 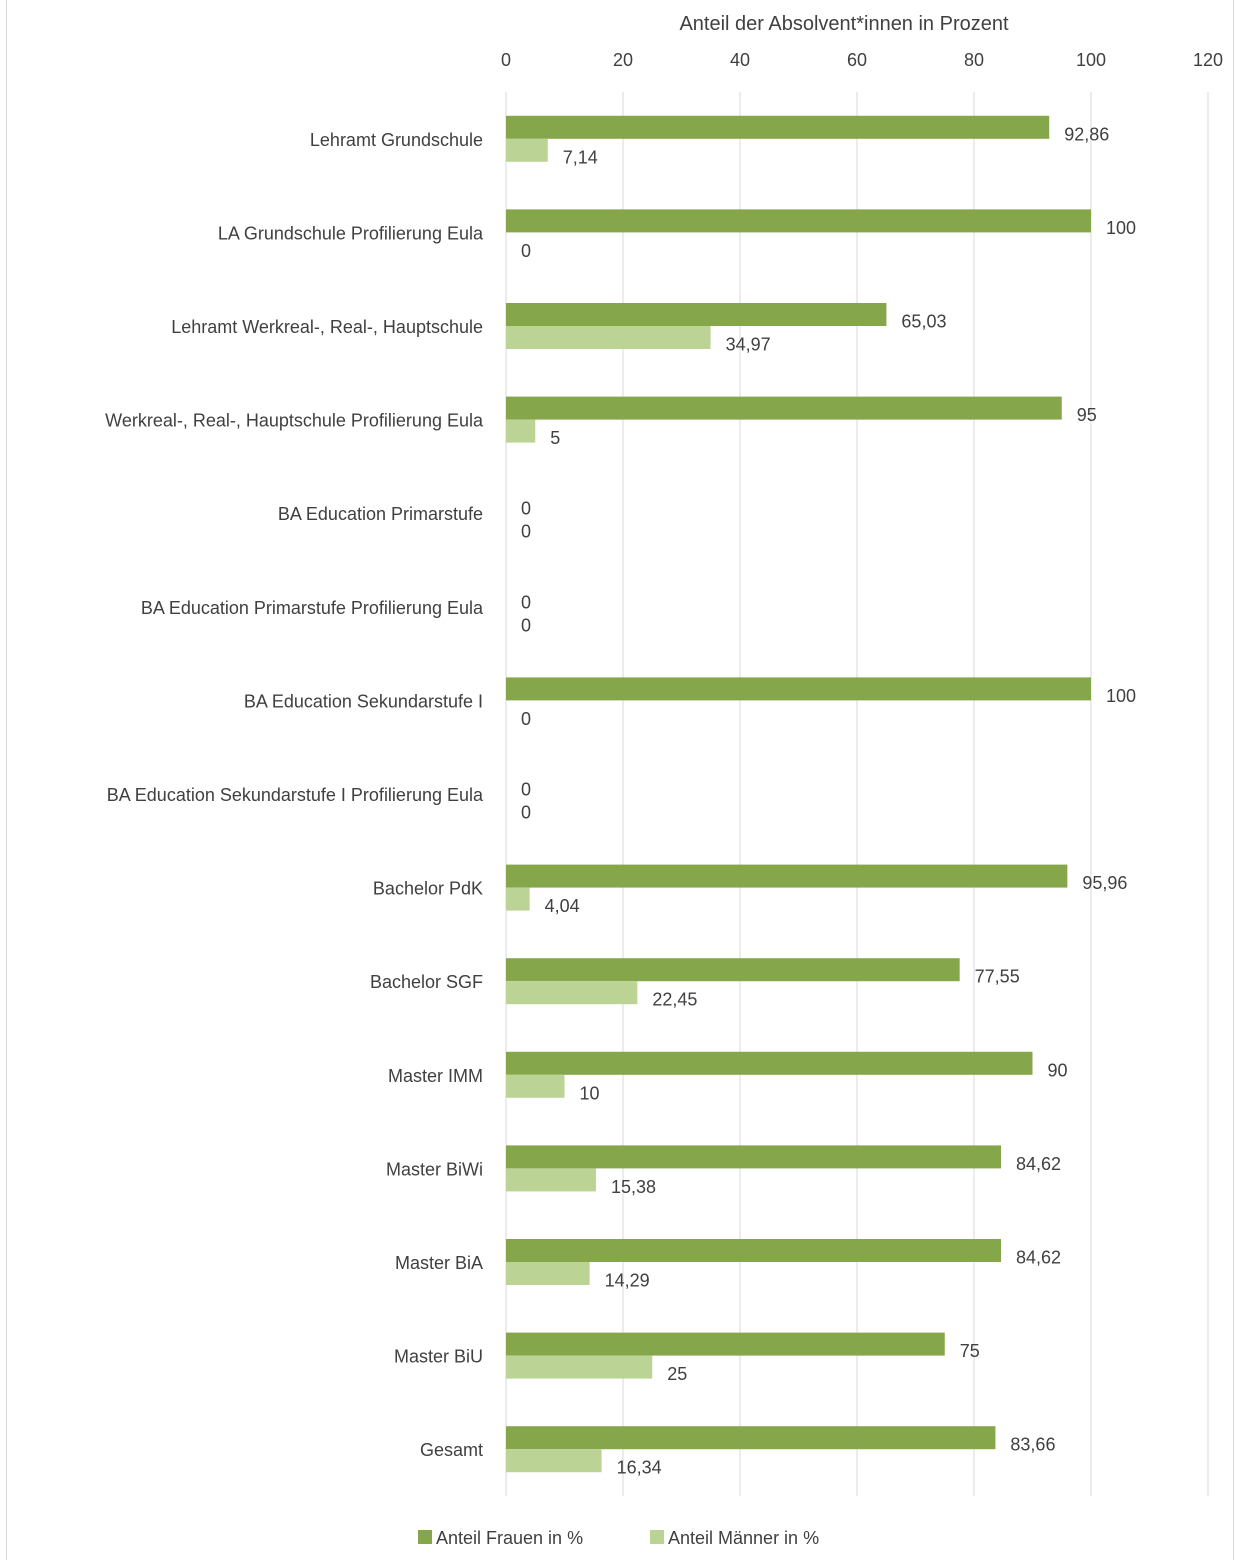 What do you see at coordinates (451, 1450) in the screenshot?
I see `category-label: Gesamt` at bounding box center [451, 1450].